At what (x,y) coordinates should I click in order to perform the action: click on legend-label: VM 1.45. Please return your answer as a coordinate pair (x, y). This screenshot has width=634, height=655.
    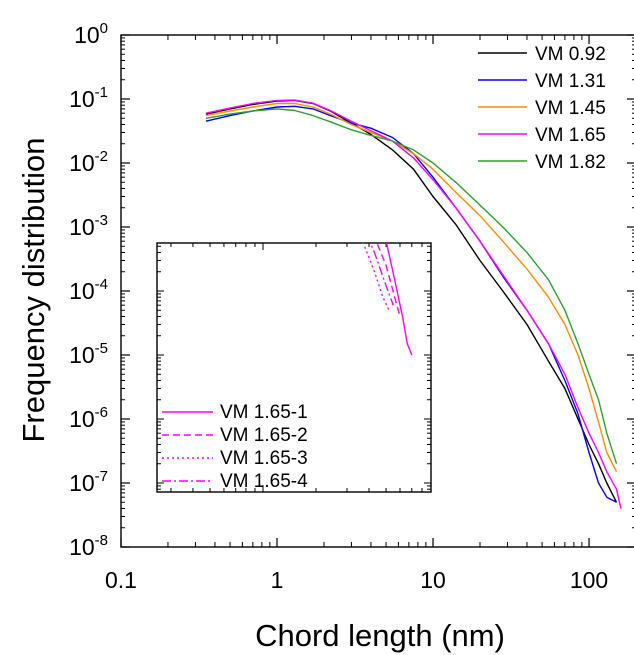
    Looking at the image, I should click on (570, 108).